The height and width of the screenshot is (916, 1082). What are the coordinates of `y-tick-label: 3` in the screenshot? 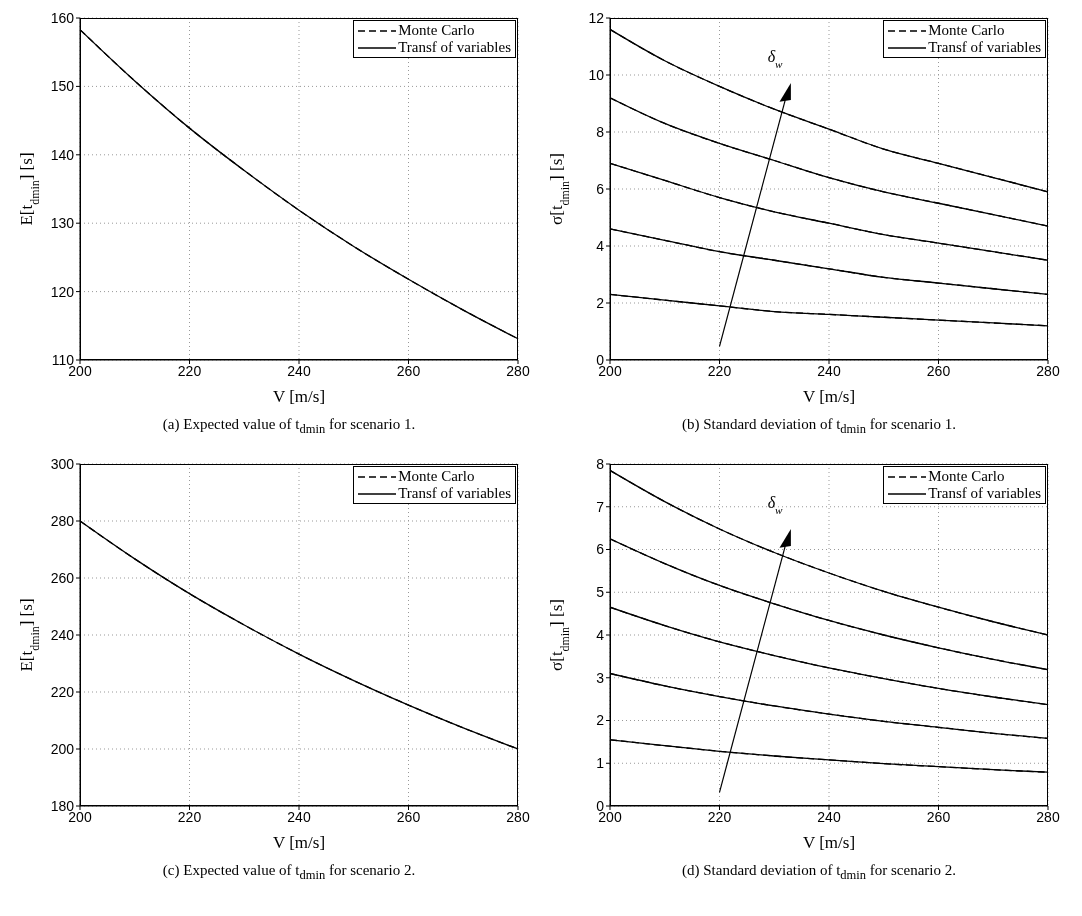 It's located at (600, 677).